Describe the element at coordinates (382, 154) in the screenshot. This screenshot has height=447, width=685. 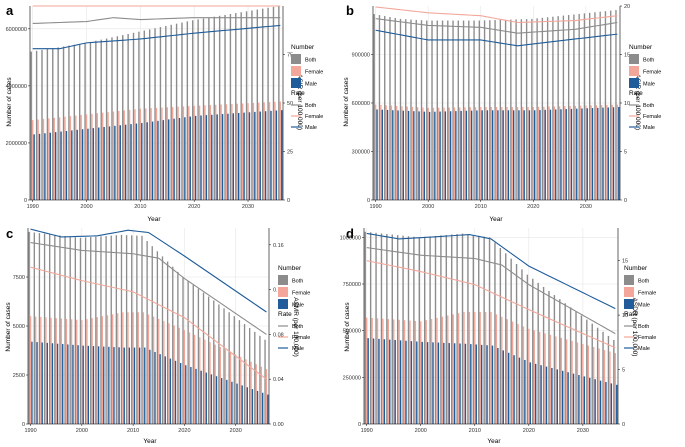
I see `bar-male-1991` at that location.